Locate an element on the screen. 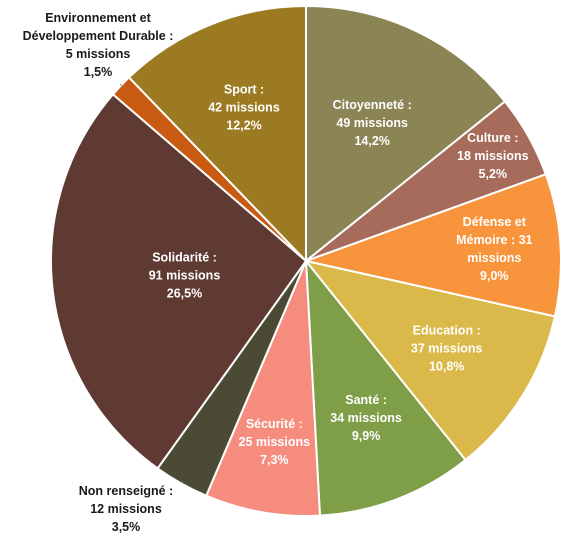 The width and height of the screenshot is (561, 540). slice-label-line: Citoyenneté : is located at coordinates (372, 105).